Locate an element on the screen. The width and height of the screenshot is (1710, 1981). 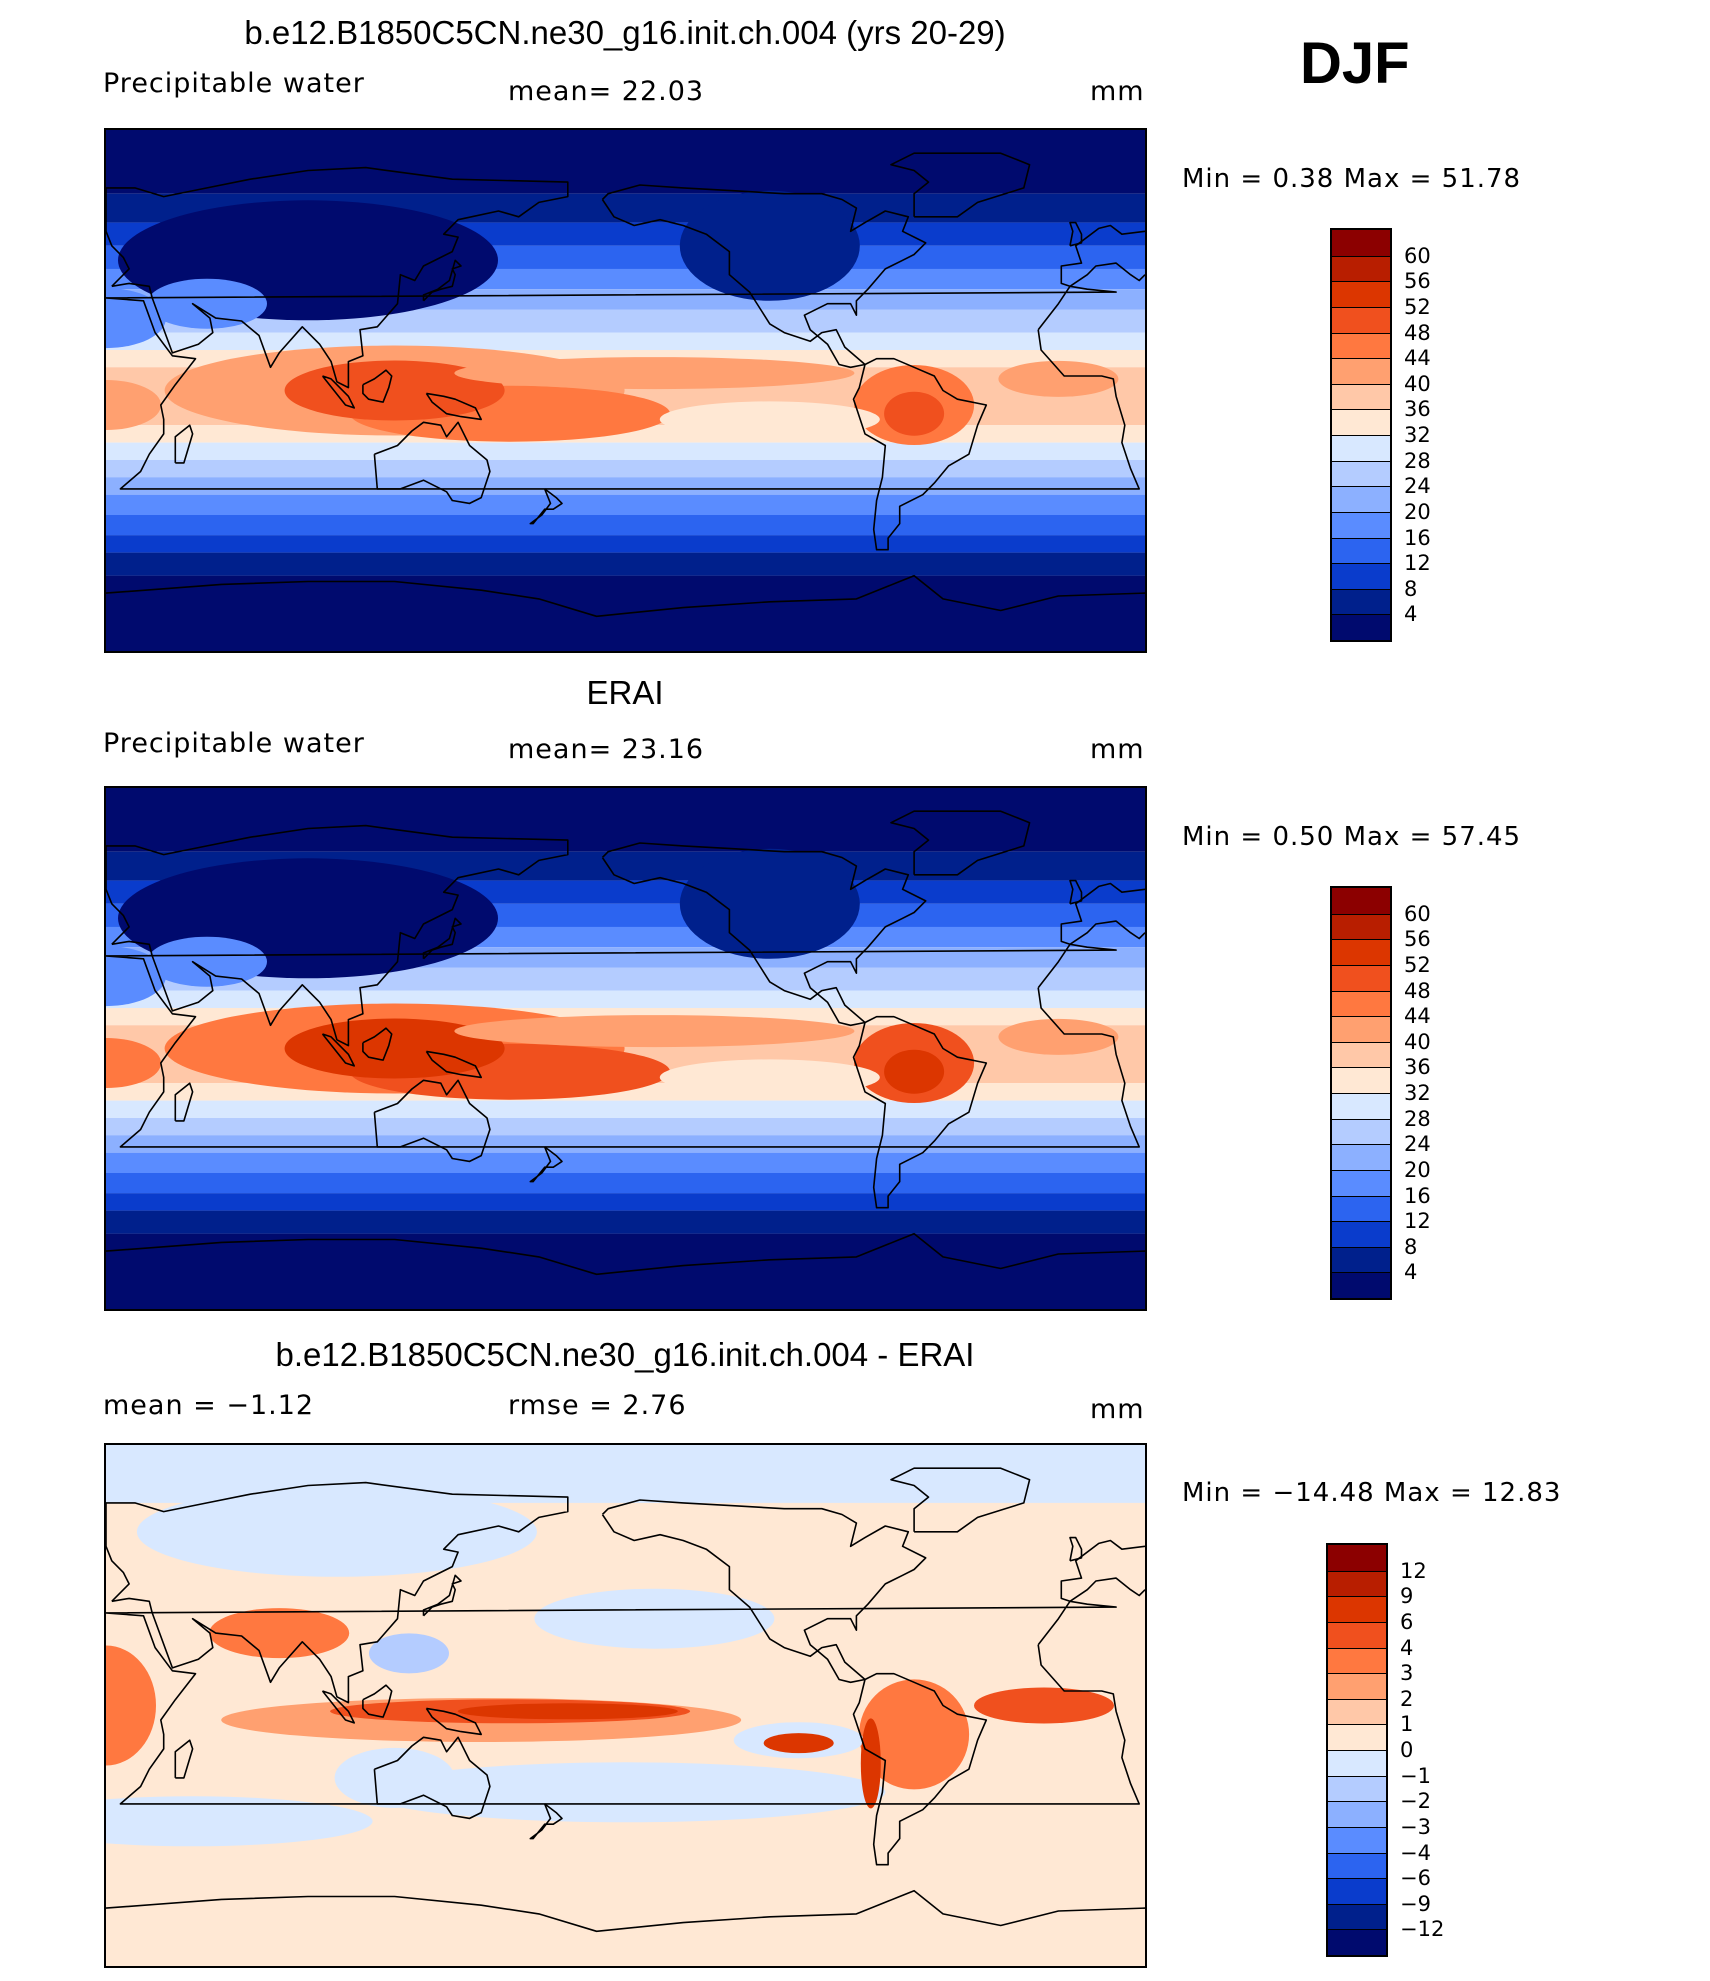
panel3-colorbar is located at coordinates (1357, 1750).